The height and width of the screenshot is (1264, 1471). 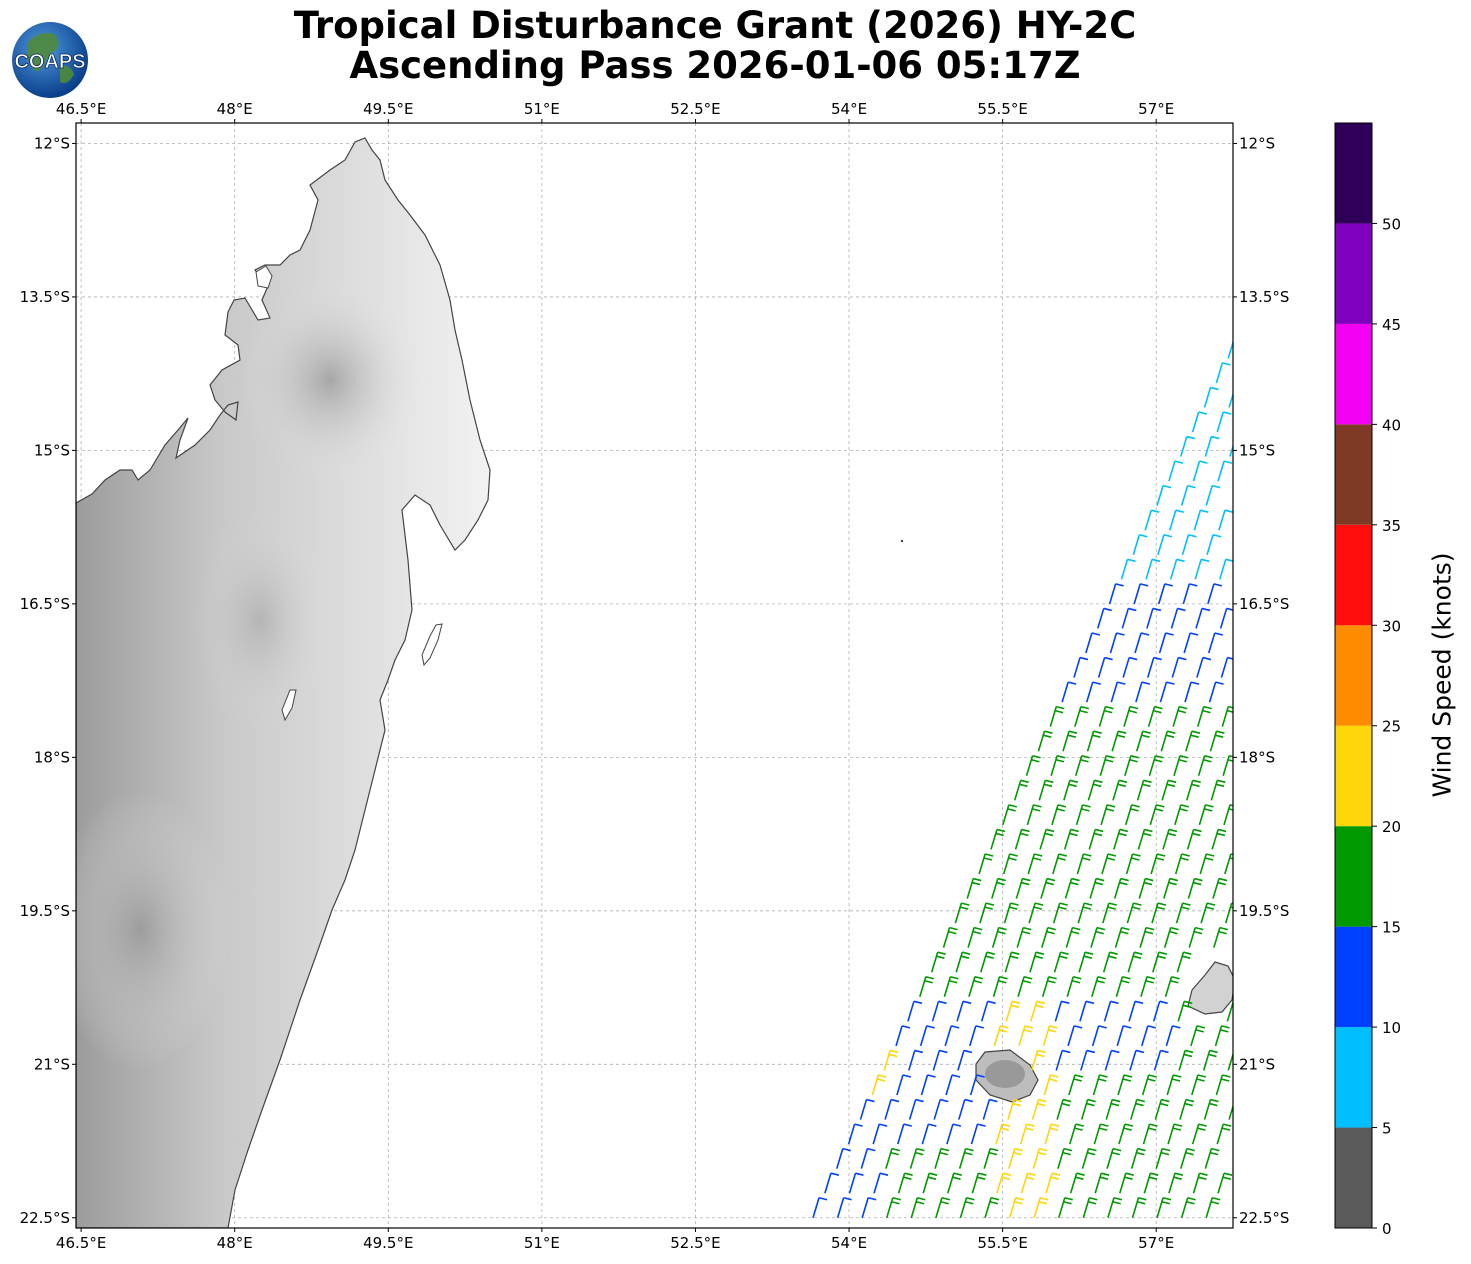 I want to click on lat-tick-label-left: 13.5°S, so click(x=45, y=297).